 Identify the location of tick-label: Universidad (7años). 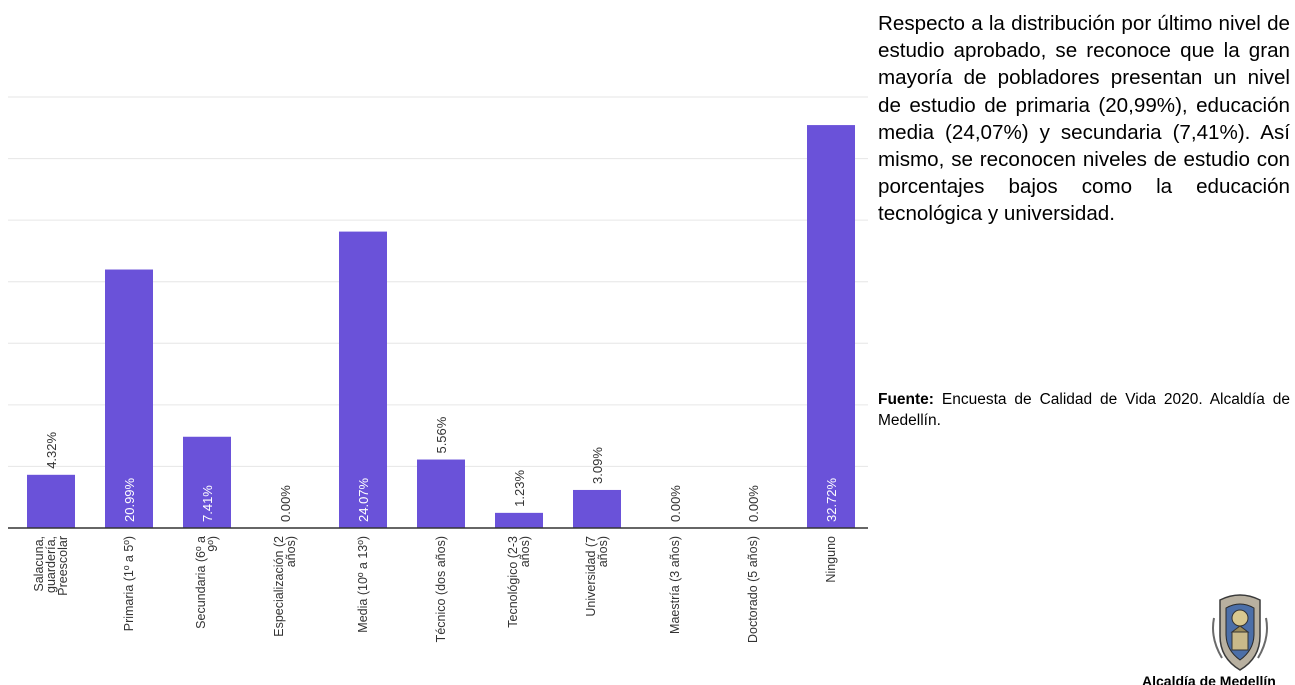
(597, 576).